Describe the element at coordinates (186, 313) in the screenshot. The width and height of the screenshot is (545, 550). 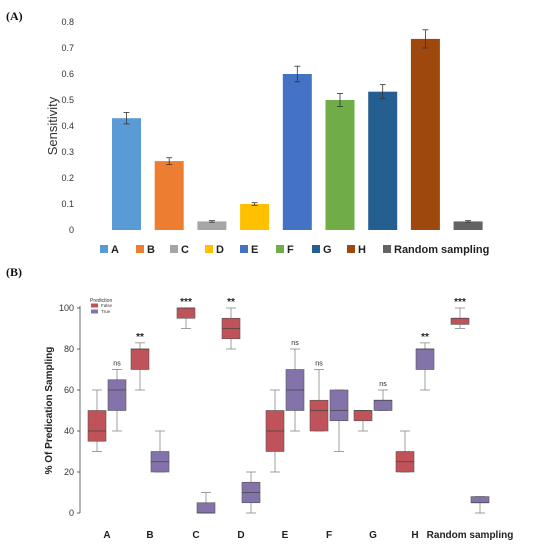
I see `box-false-c` at that location.